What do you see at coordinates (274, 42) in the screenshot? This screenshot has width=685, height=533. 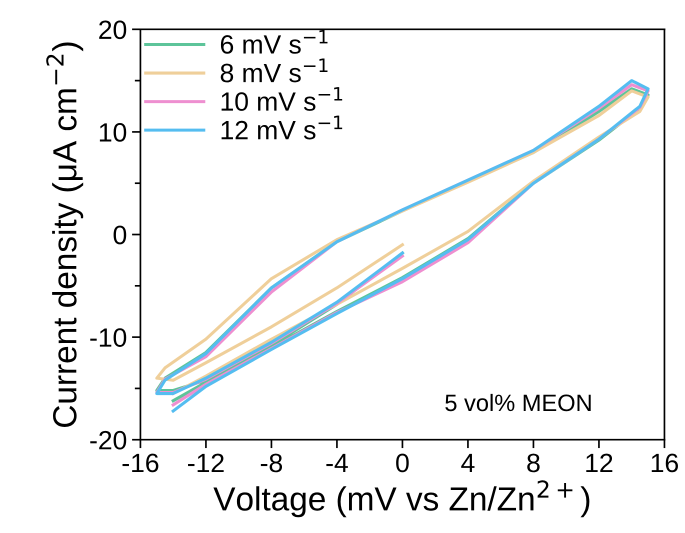 I see `legend-label: 6 mV s$^{−1}$` at bounding box center [274, 42].